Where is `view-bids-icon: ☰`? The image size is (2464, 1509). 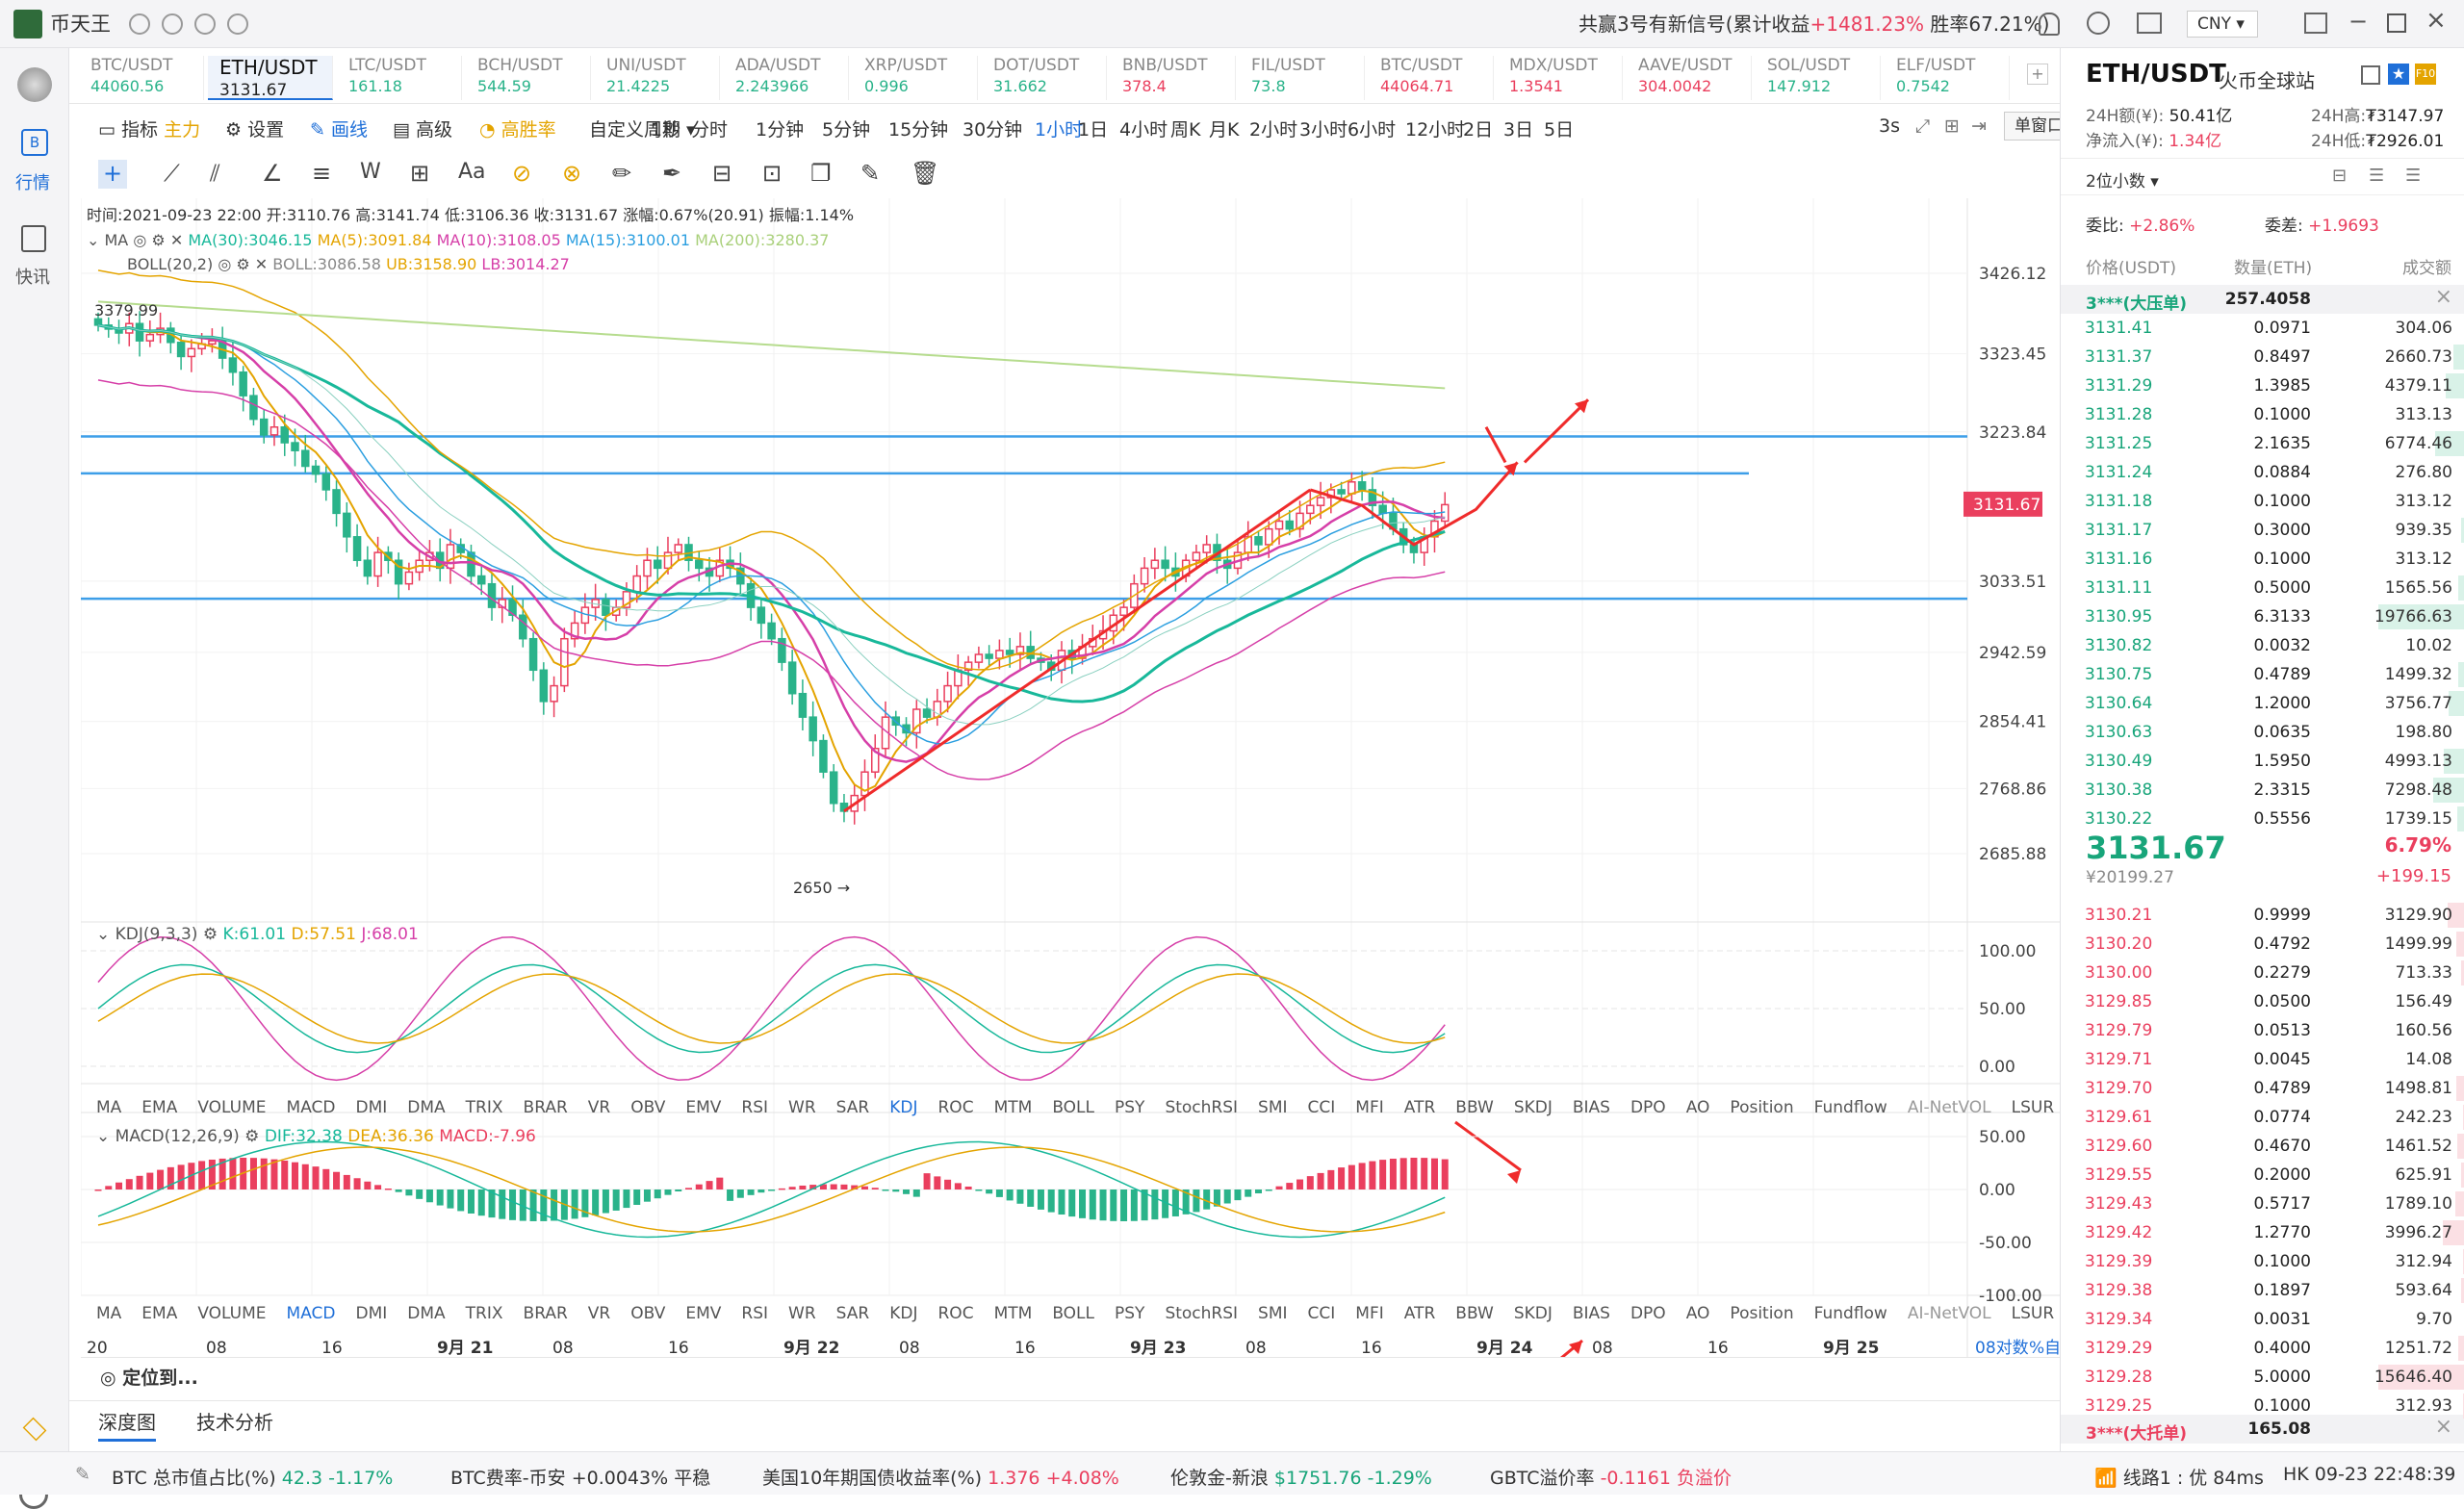
view-bids-icon: ☰ is located at coordinates (2376, 176).